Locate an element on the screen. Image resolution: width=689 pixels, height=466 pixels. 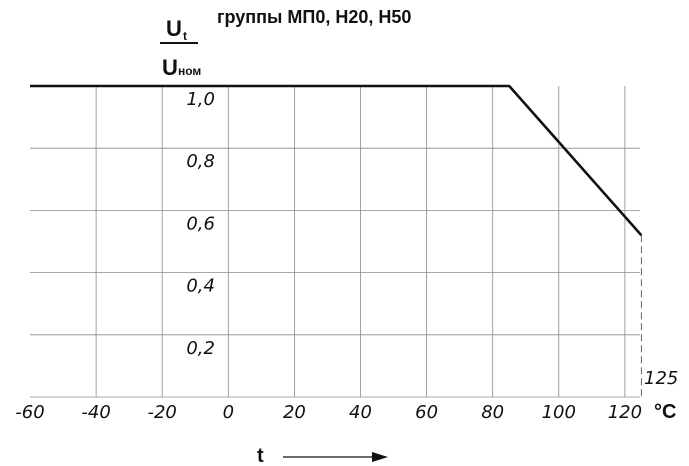
y-label-numerator: U is located at coordinates (174, 28).